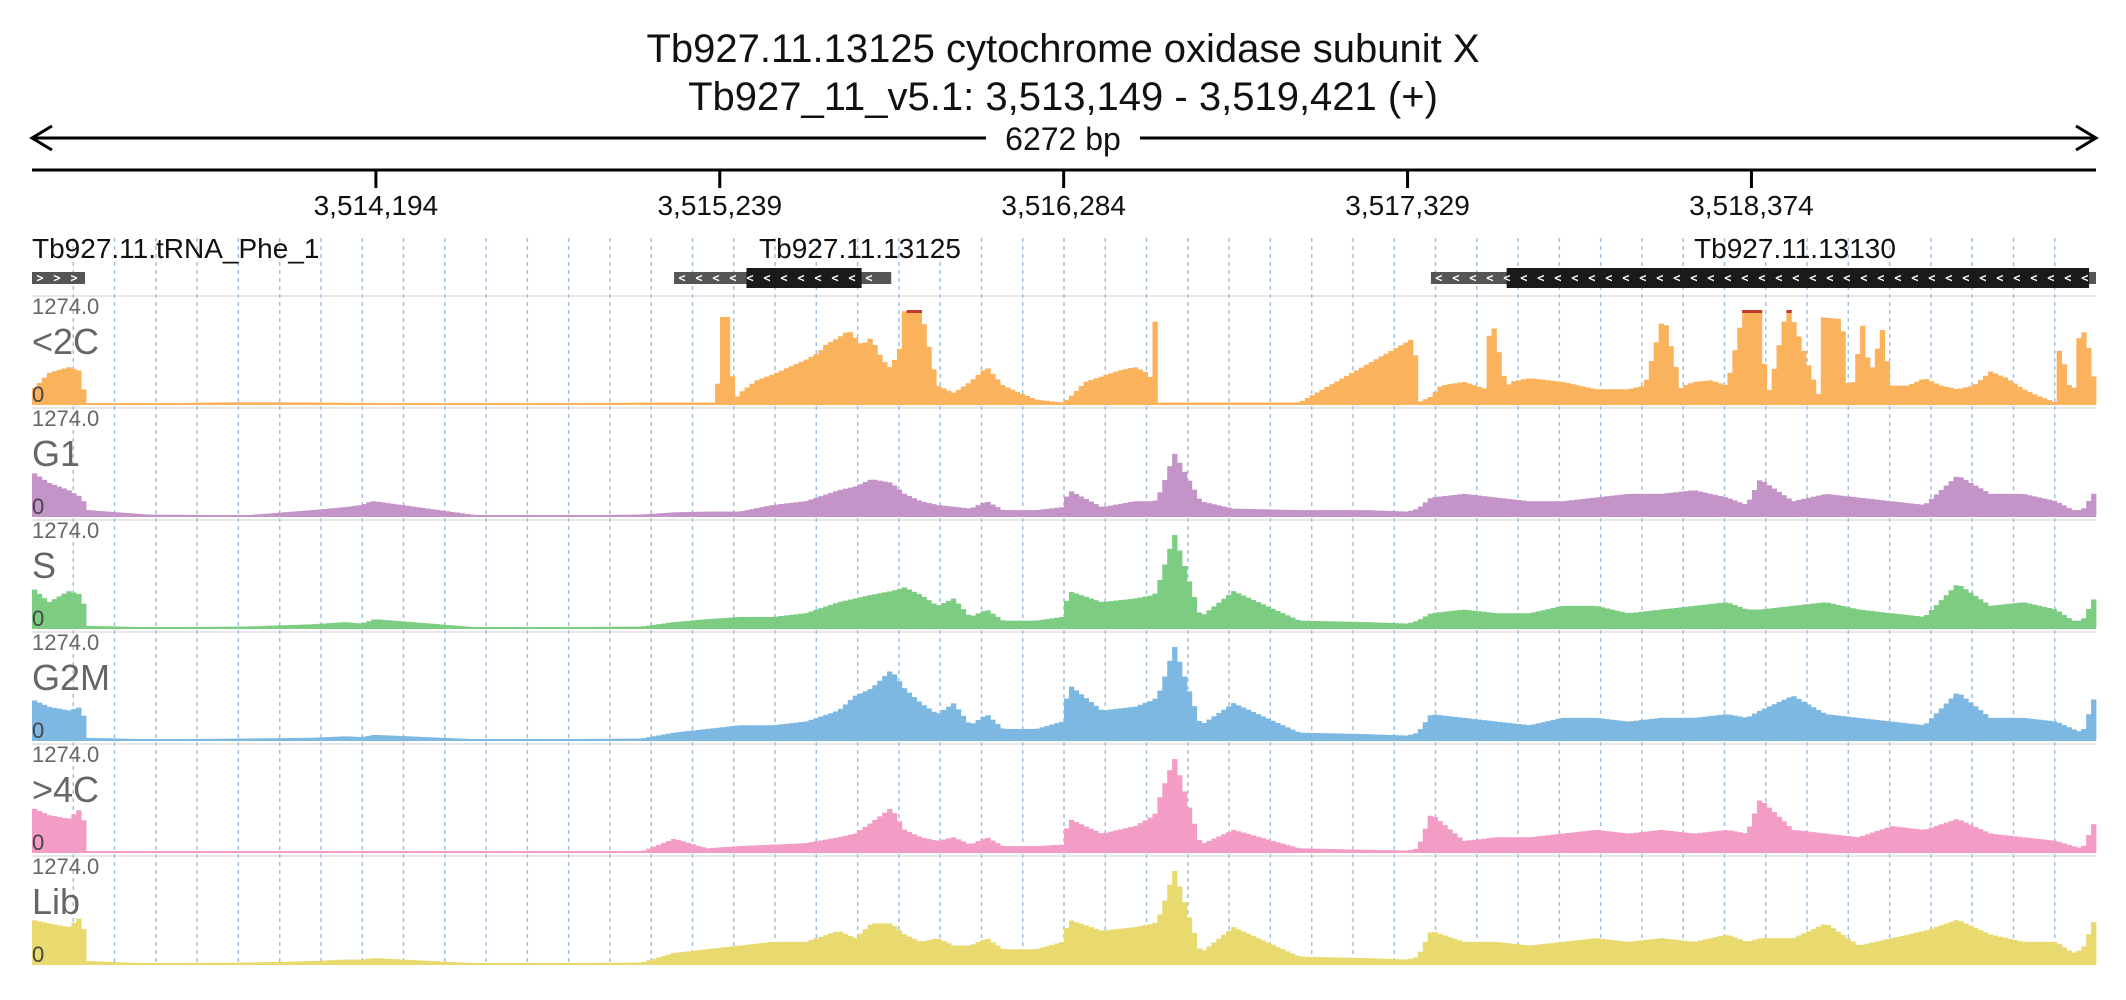  Describe the element at coordinates (804, 278) in the screenshot. I see `gene-cds` at that location.